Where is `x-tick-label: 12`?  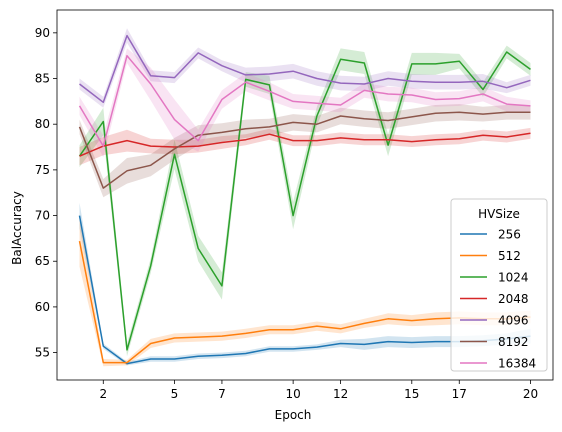
x-tick-label: 12 is located at coordinates (340, 394).